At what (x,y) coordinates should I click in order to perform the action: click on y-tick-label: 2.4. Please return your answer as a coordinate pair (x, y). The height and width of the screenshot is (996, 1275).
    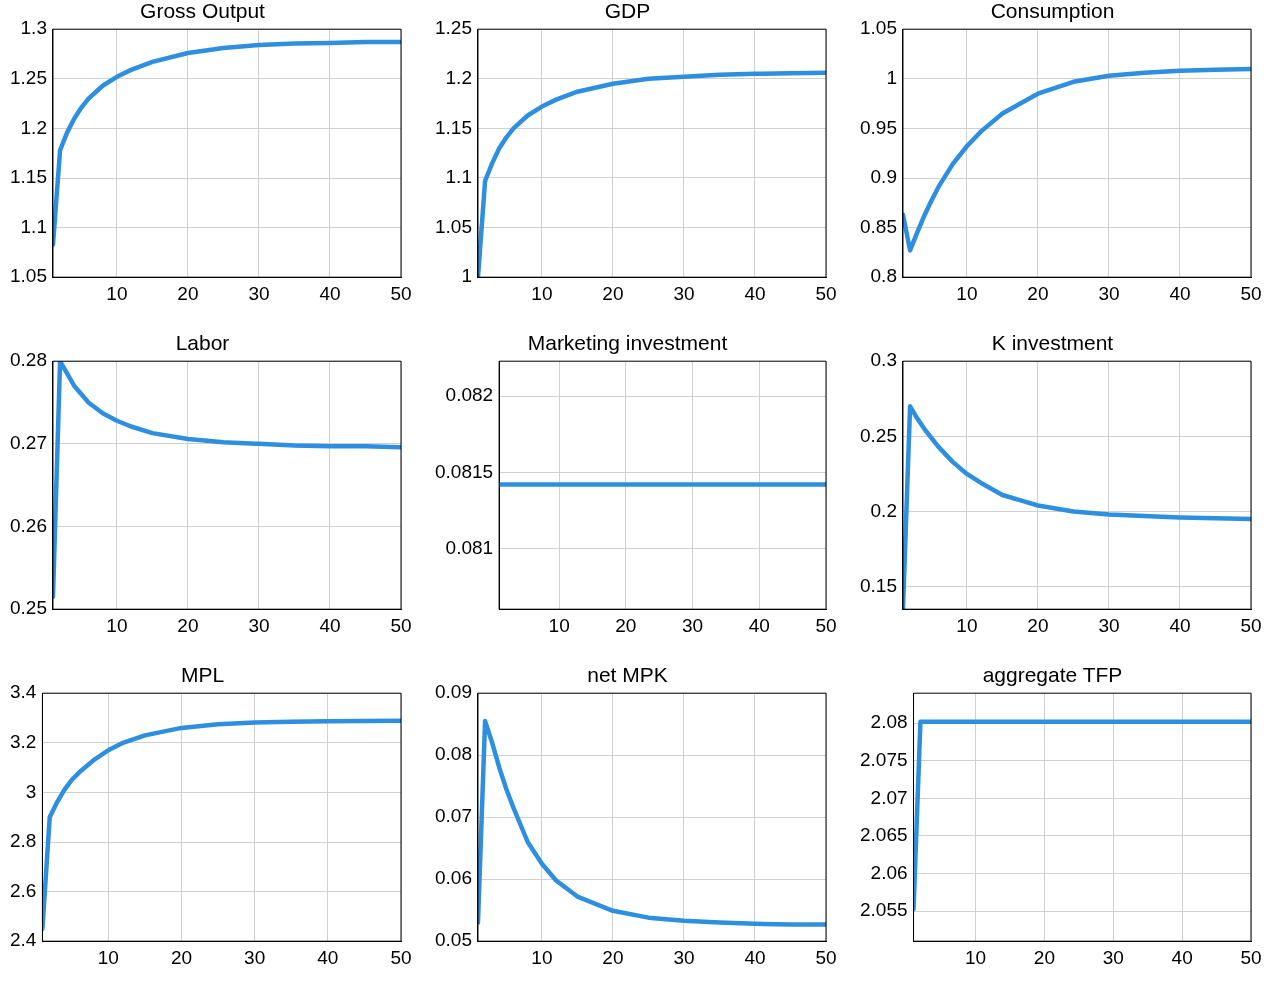
    Looking at the image, I should click on (23, 940).